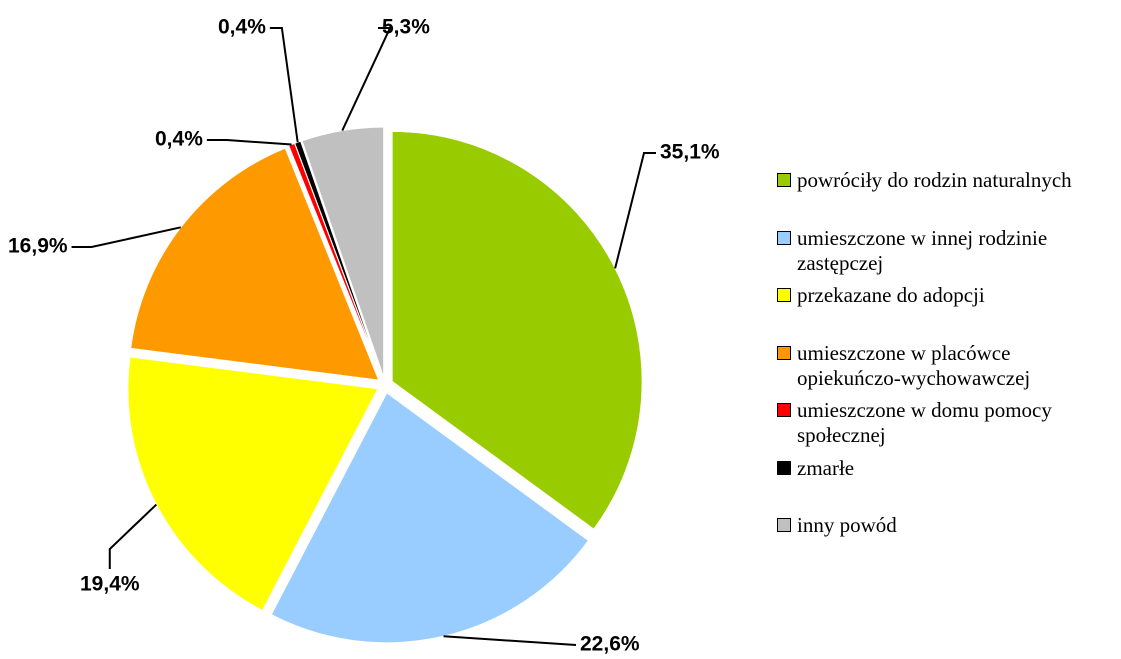  Describe the element at coordinates (891, 295) in the screenshot. I see `legend-label: przekazane do adopcji` at that location.